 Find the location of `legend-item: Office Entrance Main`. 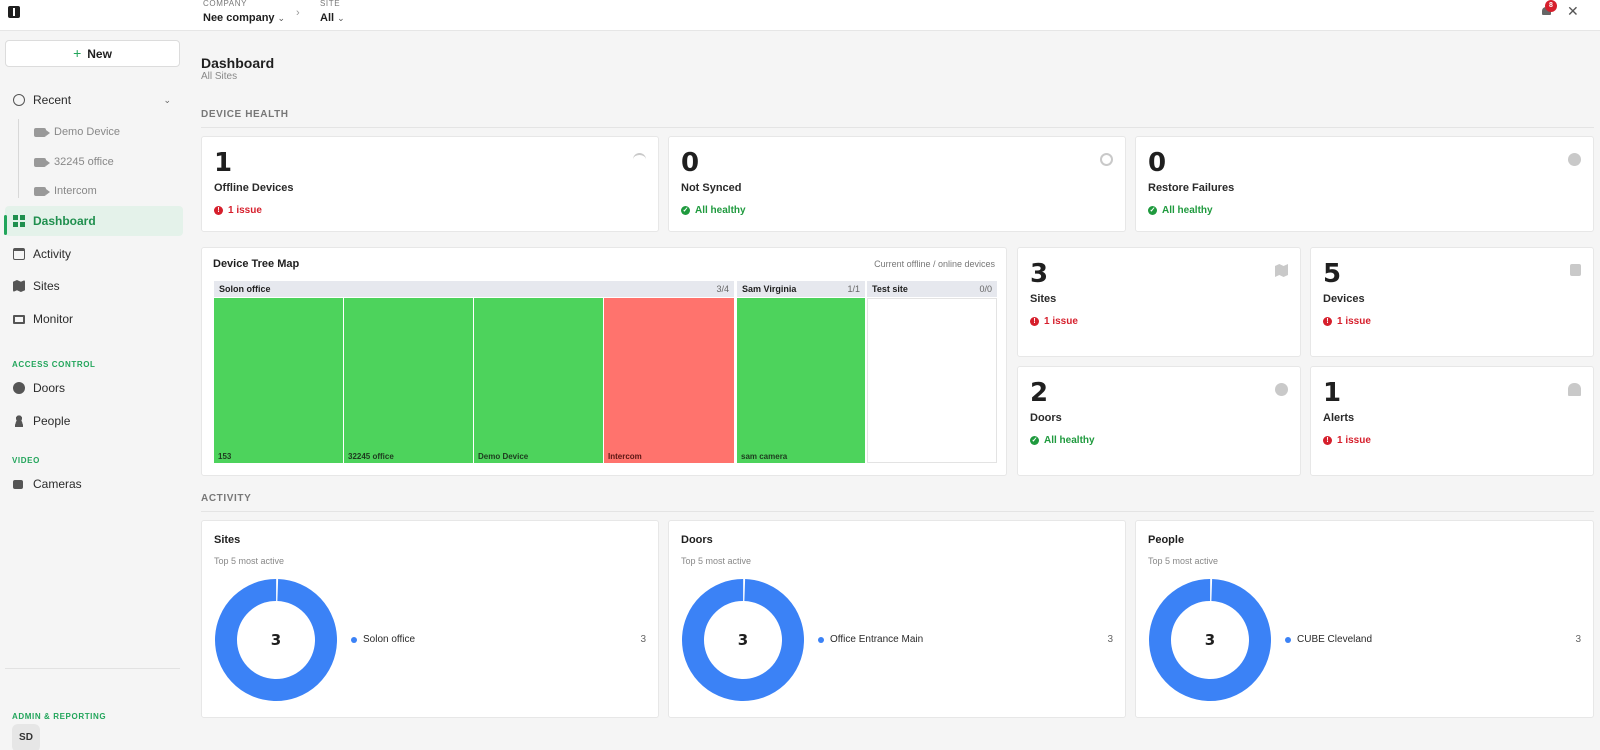

legend-item: Office Entrance Main is located at coordinates (870, 639).